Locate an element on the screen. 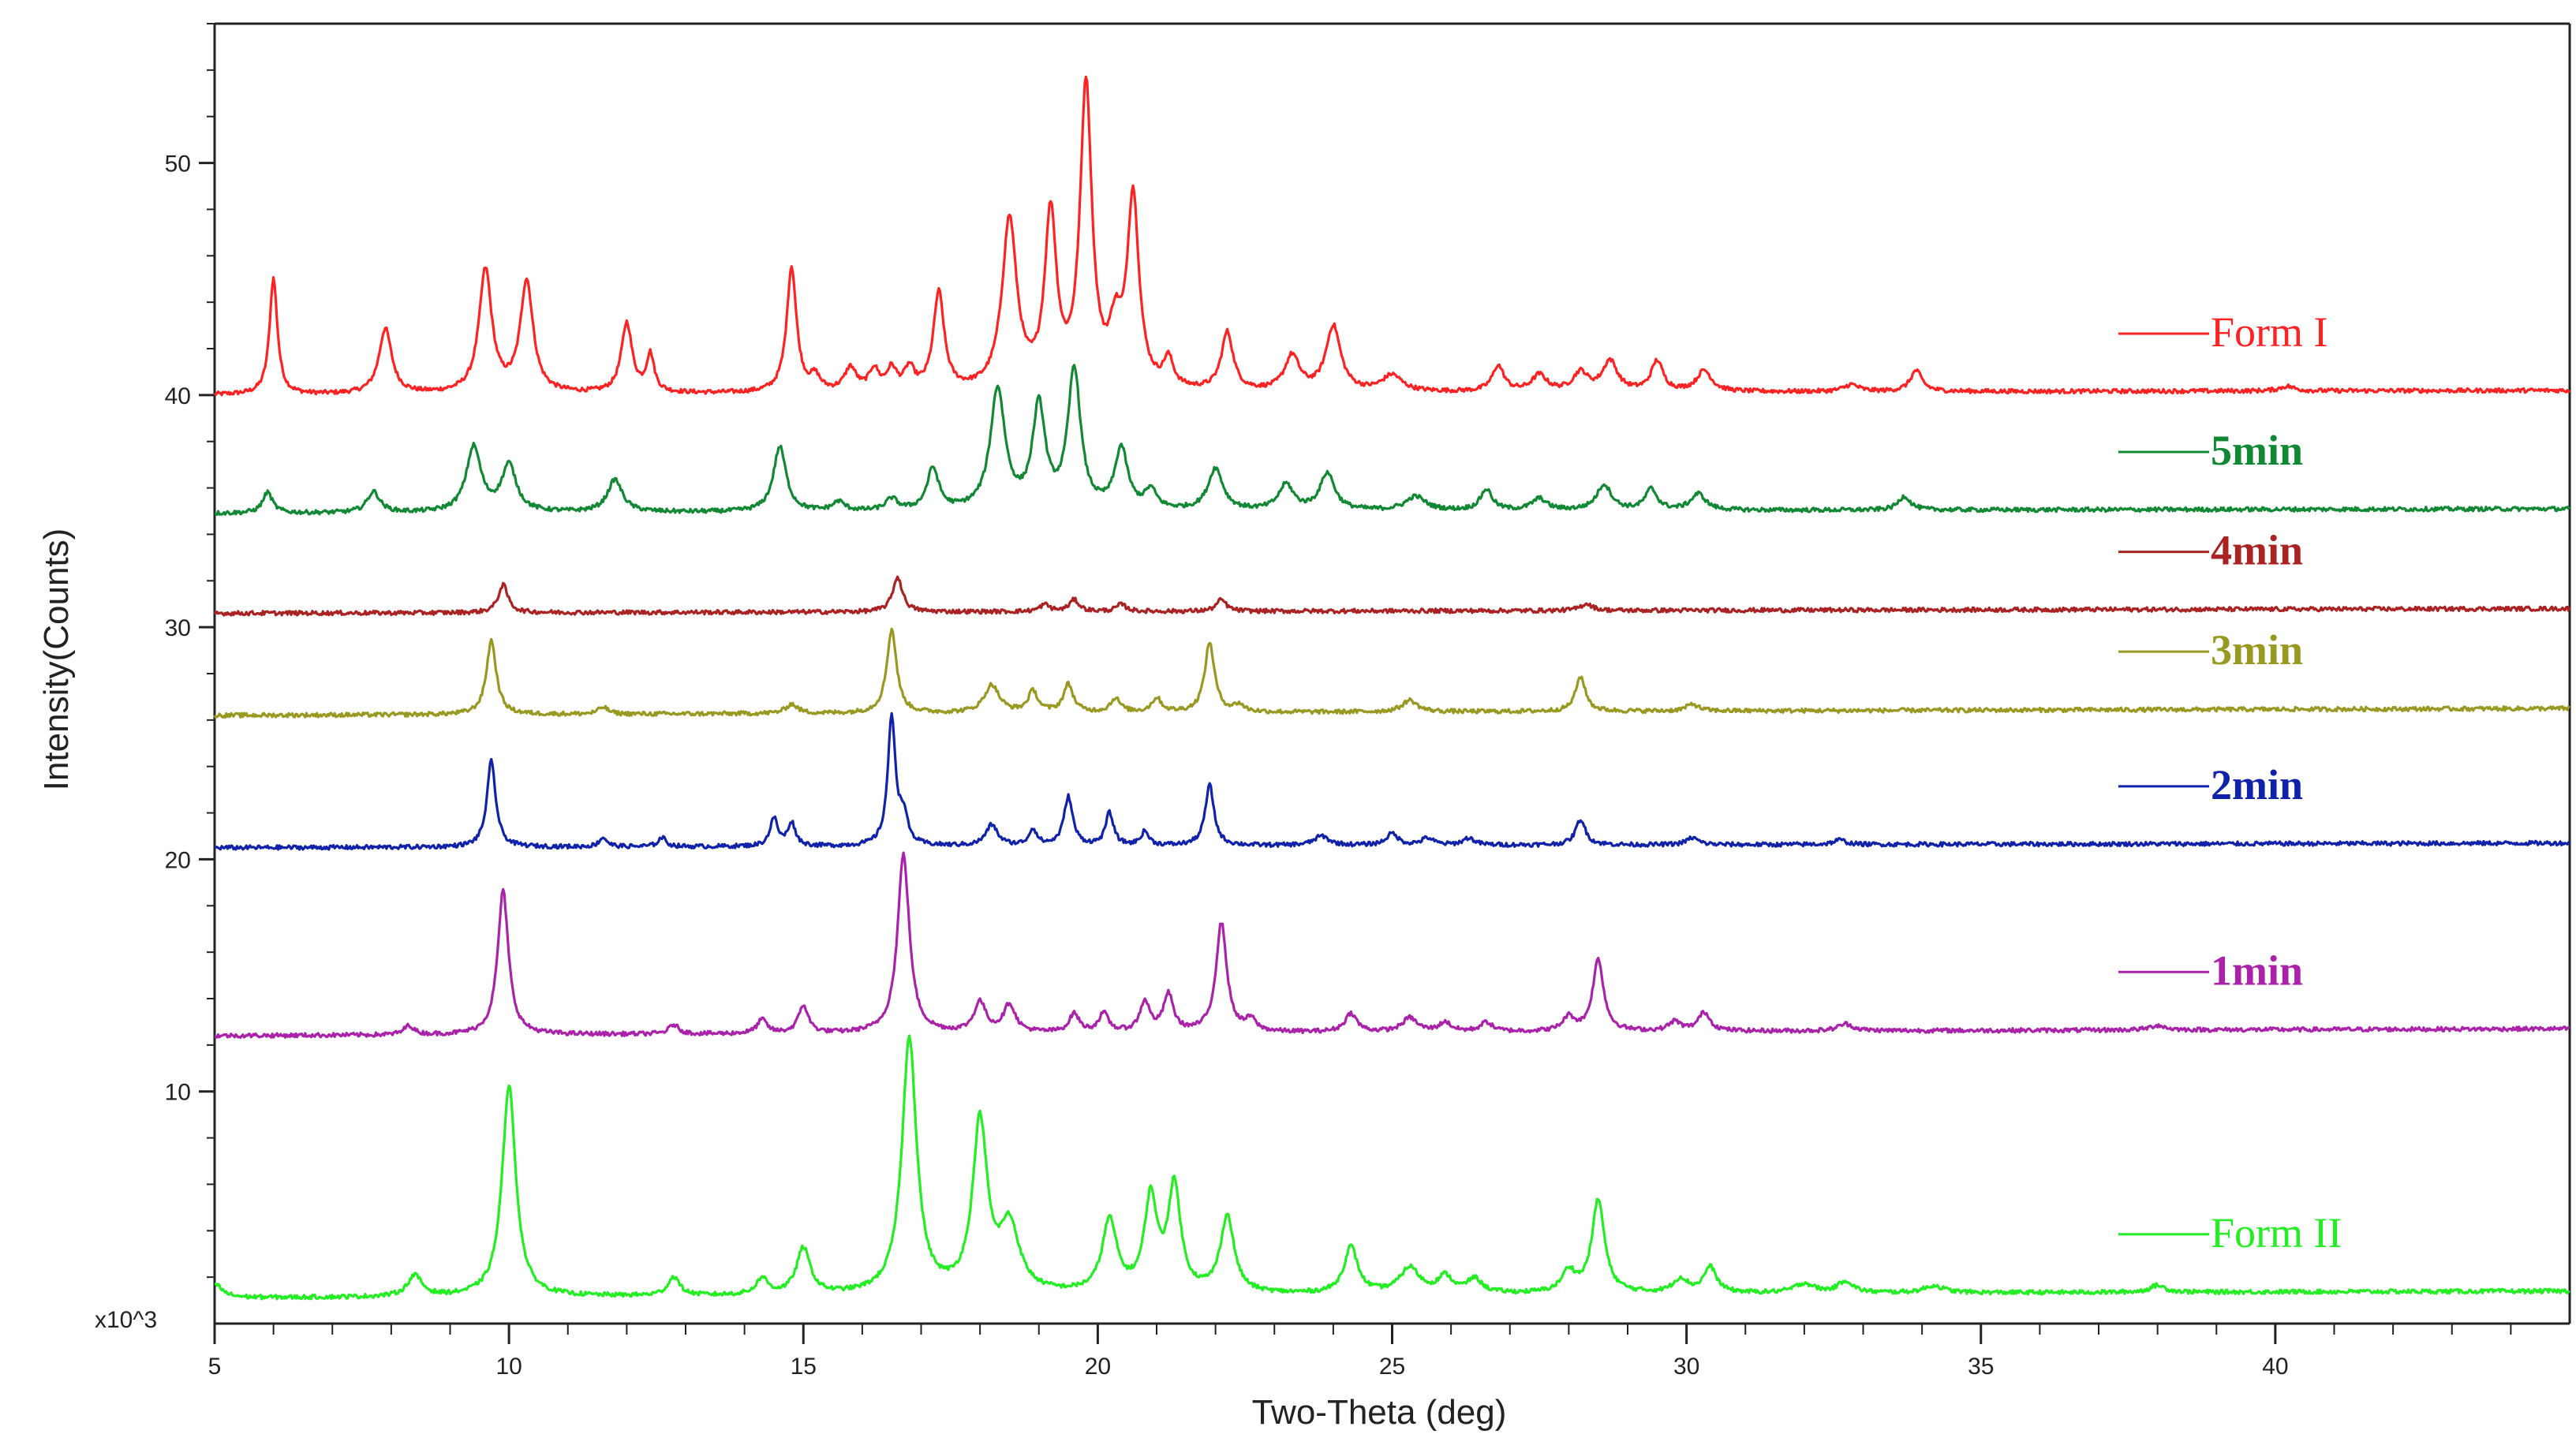 This screenshot has height=1449, width=2576. x-tick-label: 15 is located at coordinates (804, 1367).